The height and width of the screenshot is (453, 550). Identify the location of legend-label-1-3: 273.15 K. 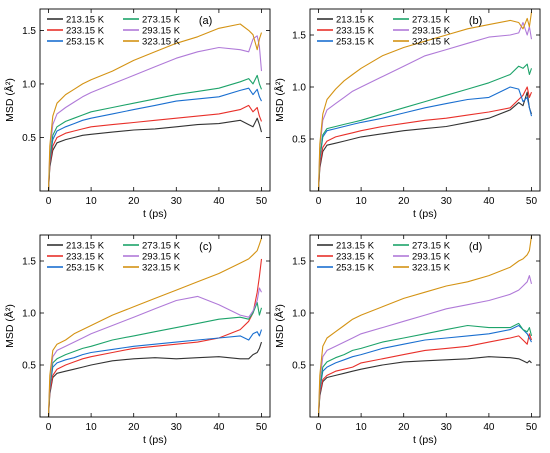
(431, 19).